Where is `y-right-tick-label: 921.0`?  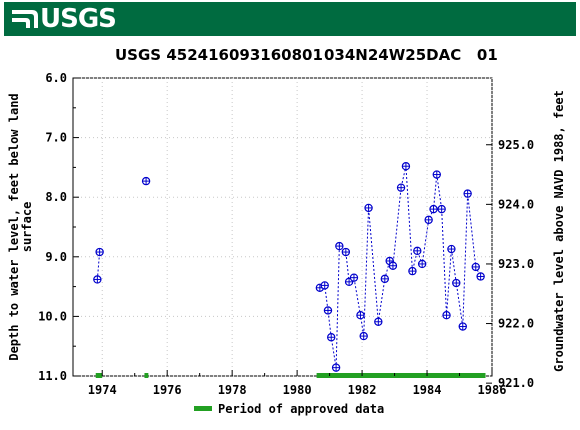
y-right-tick-label: 921.0 is located at coordinates (516, 383).